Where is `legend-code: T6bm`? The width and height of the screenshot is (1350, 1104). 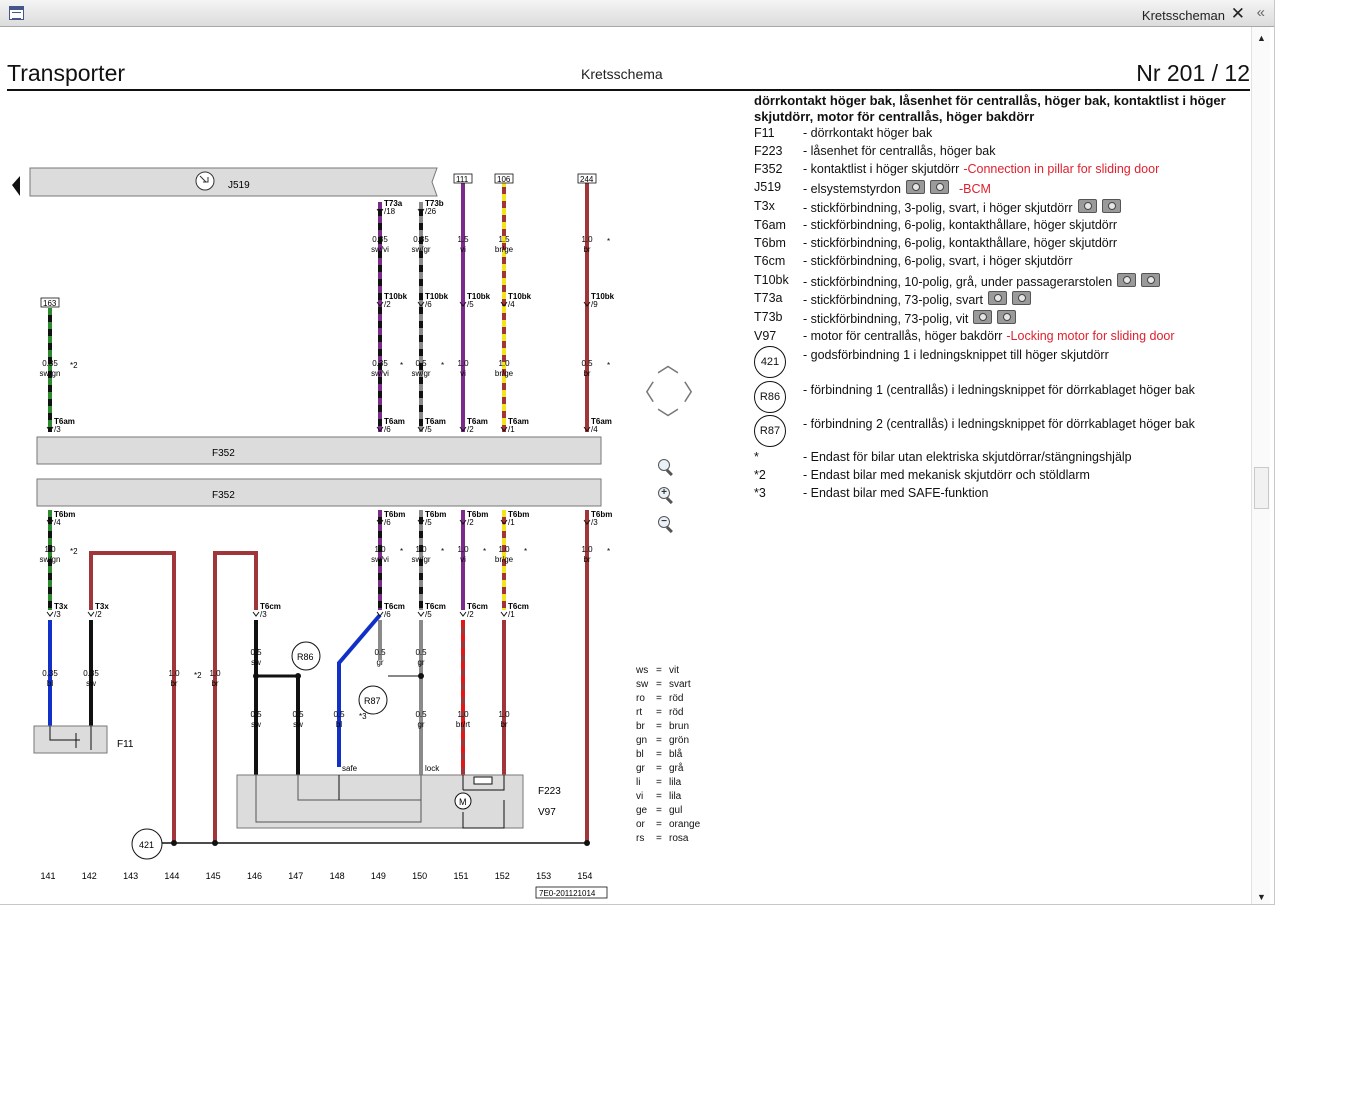 legend-code: T6bm is located at coordinates (770, 243).